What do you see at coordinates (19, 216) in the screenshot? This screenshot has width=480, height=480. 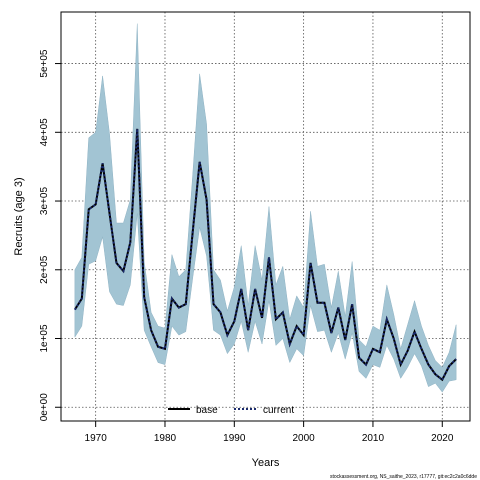 I see `y-axis-title: Recruits (age 3)` at bounding box center [19, 216].